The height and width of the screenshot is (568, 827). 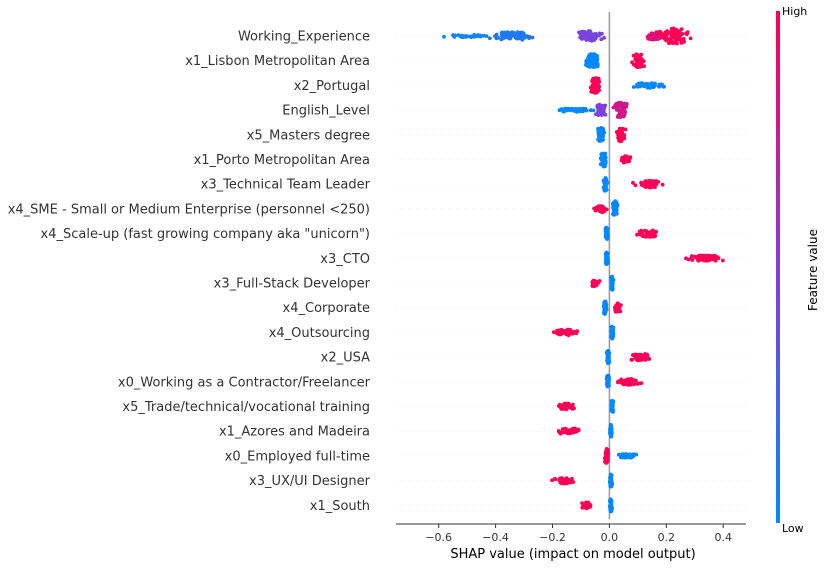 I want to click on colorbar-title: Feature value, so click(x=813, y=270).